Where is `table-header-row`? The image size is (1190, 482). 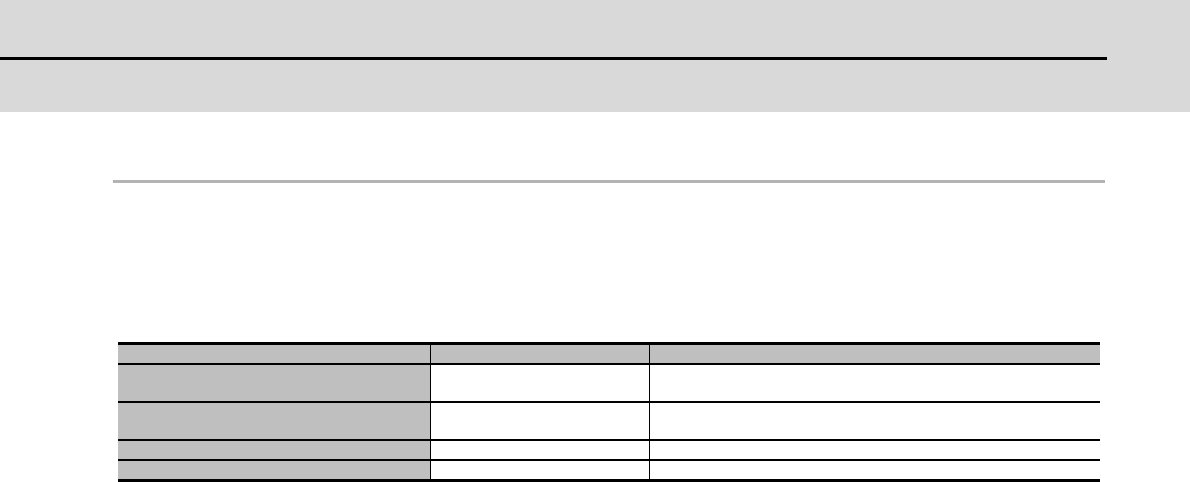
table-header-row is located at coordinates (609, 353).